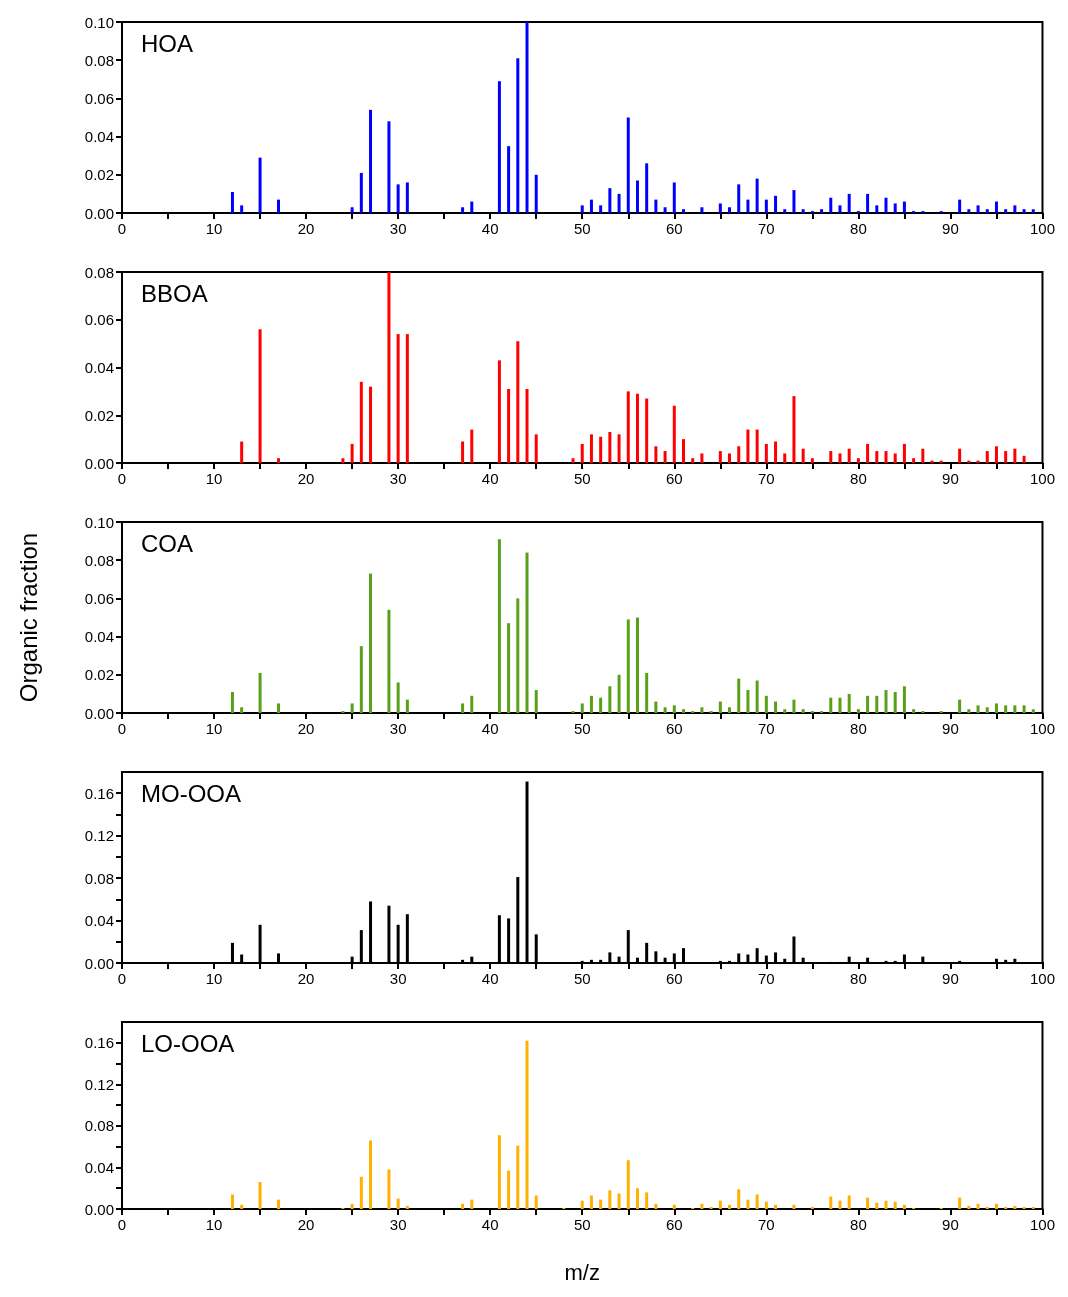 The height and width of the screenshot is (1297, 1068). I want to click on x-tick-label: 0, so click(122, 228).